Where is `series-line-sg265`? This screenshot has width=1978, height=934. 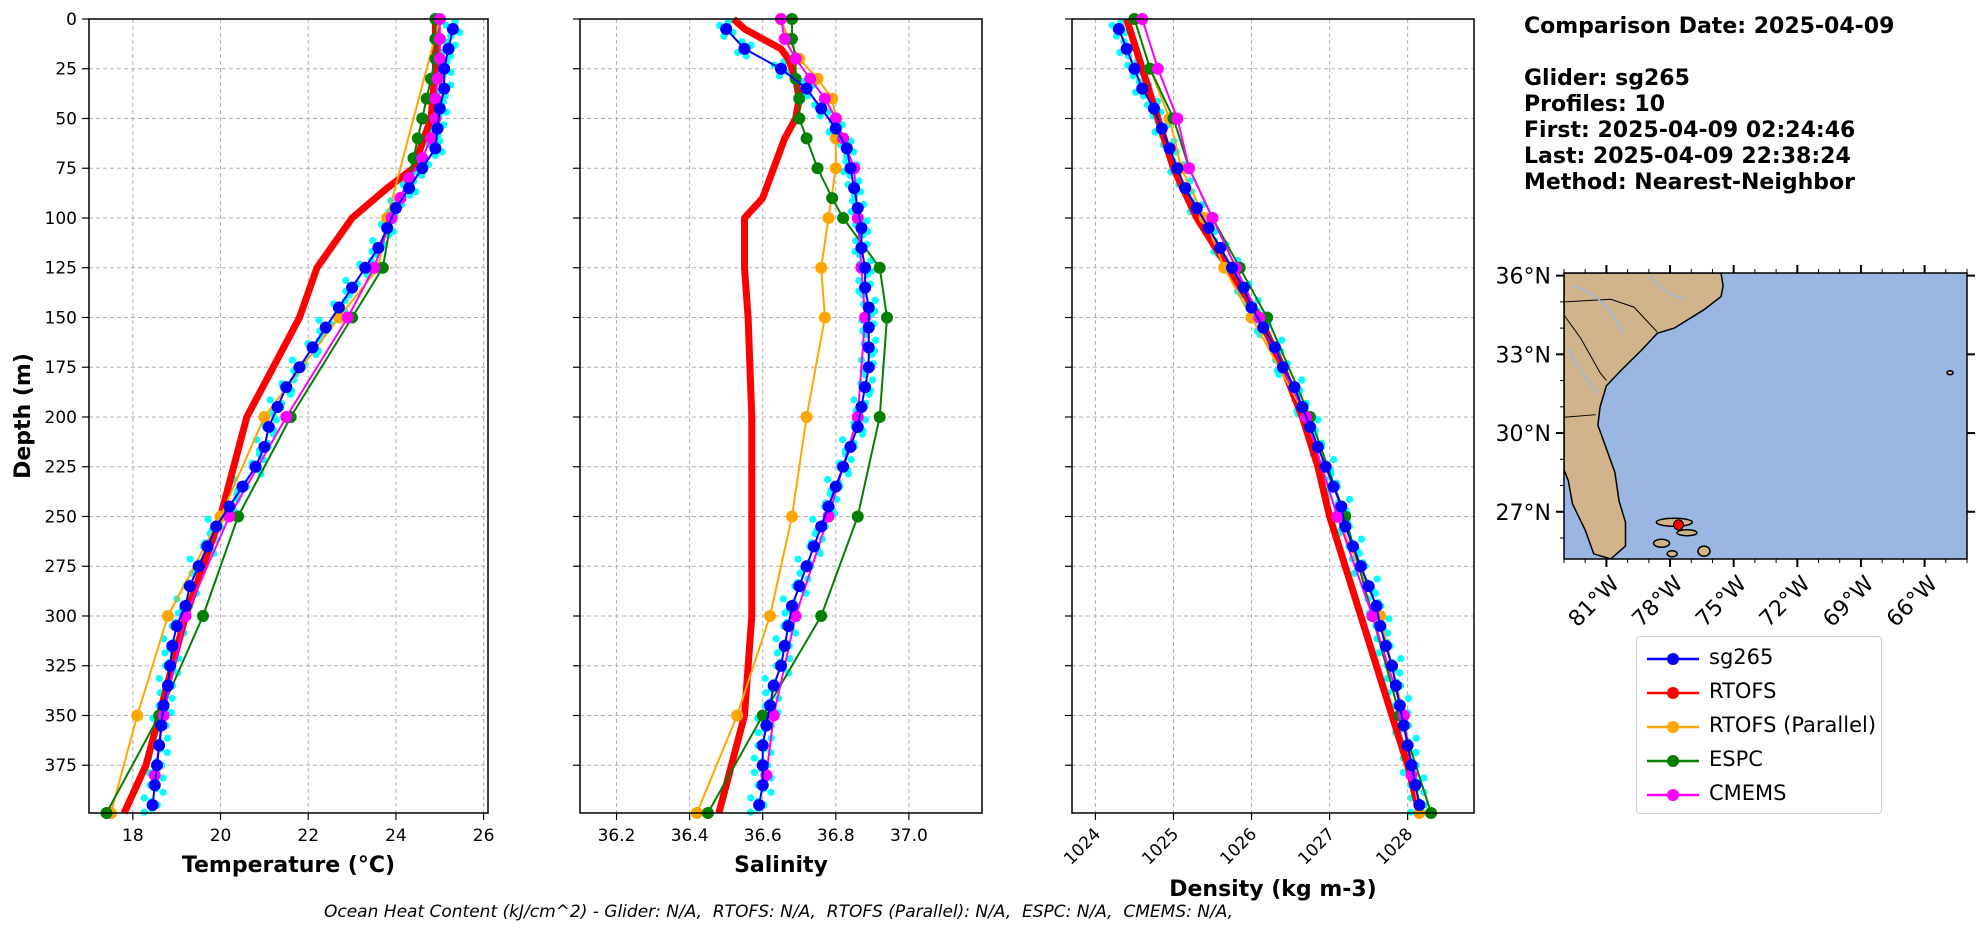 series-line-sg265 is located at coordinates (1269, 417).